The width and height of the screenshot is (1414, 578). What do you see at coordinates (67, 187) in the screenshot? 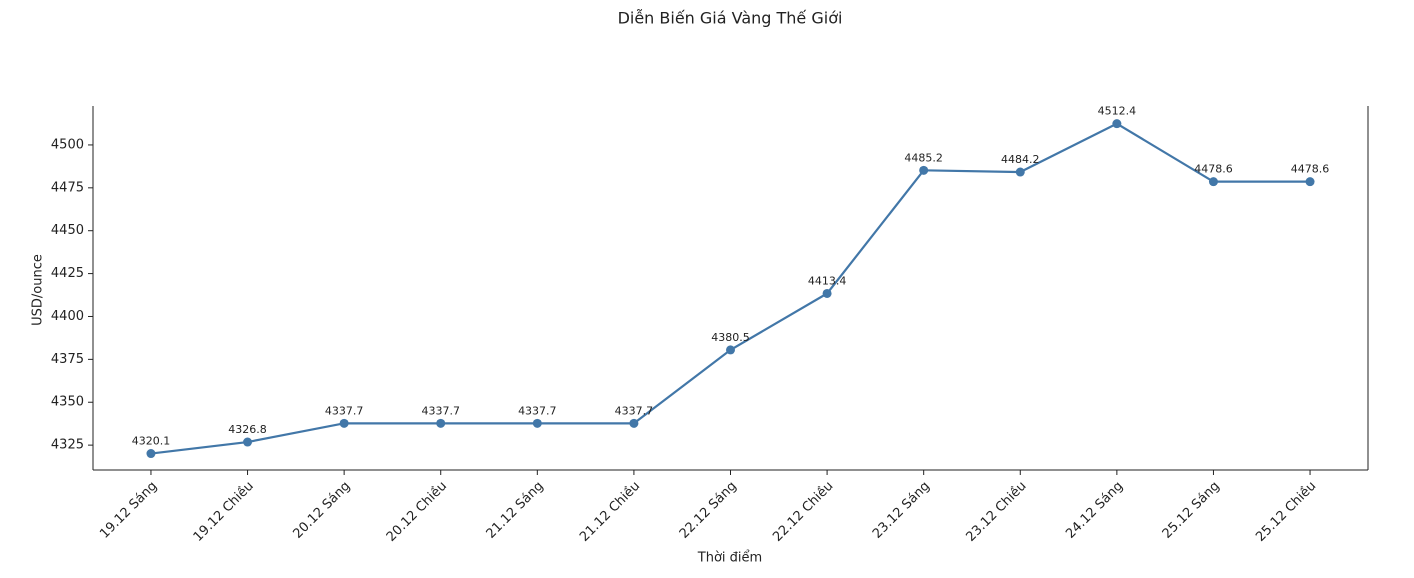
I see `y-tick-label: 4475` at bounding box center [67, 187].